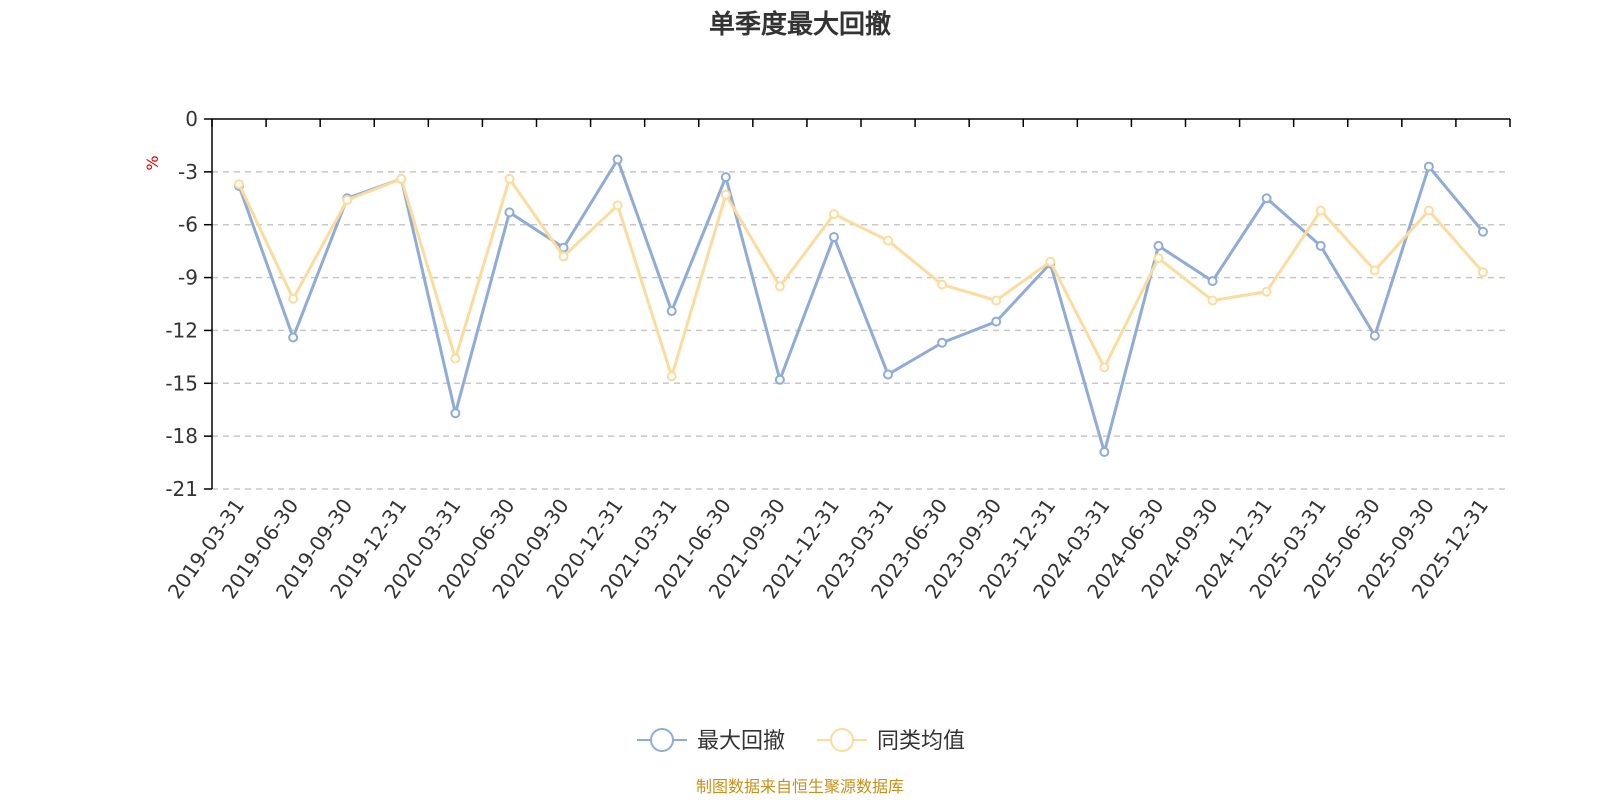 The width and height of the screenshot is (1600, 800). What do you see at coordinates (181, 383) in the screenshot?
I see `y-tick-label: -15` at bounding box center [181, 383].